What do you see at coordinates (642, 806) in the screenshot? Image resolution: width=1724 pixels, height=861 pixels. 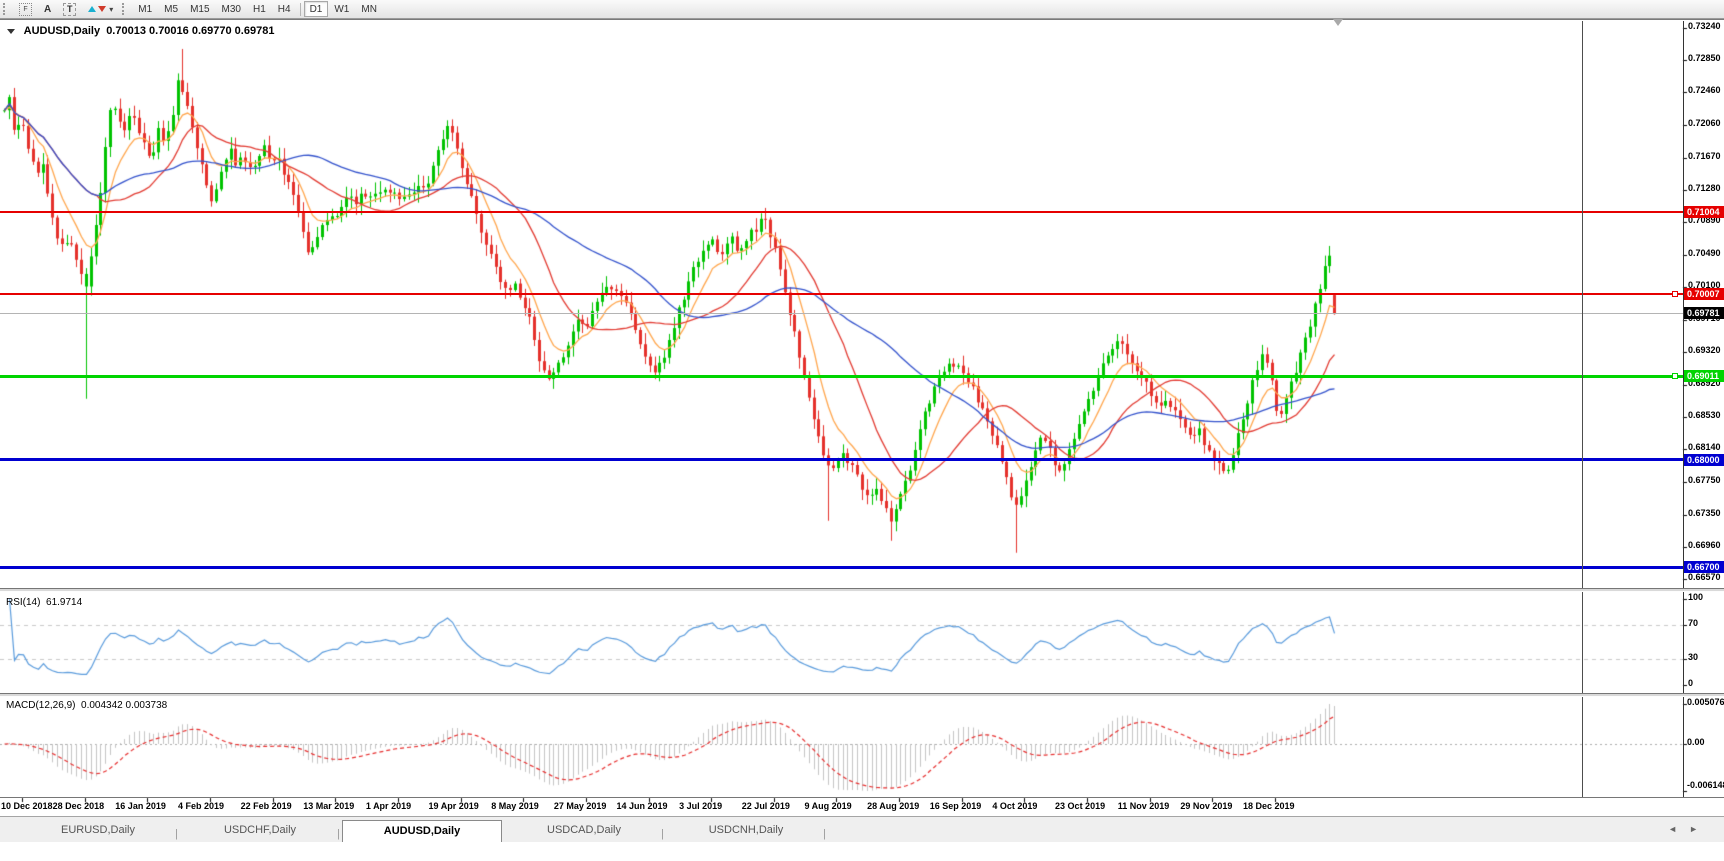 I see `date-tick-label: 14 Jun 2019` at bounding box center [642, 806].